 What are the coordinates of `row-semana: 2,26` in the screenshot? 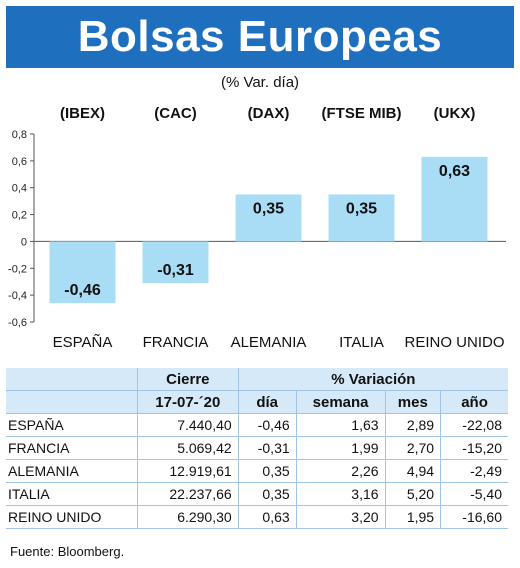 It's located at (340, 471).